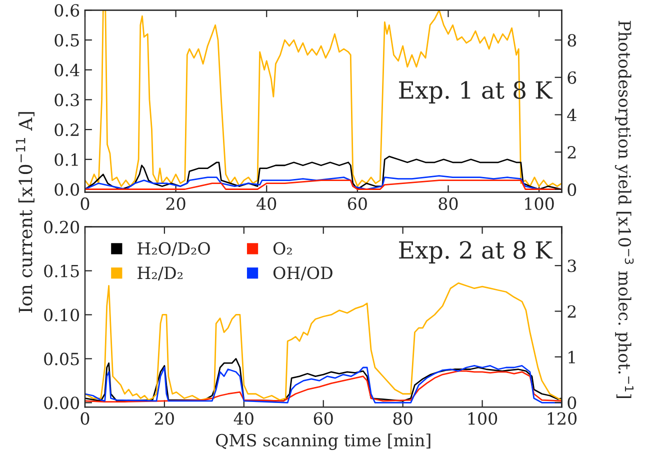 The height and width of the screenshot is (461, 664). I want to click on legend-label: OH/OD, so click(302, 273).